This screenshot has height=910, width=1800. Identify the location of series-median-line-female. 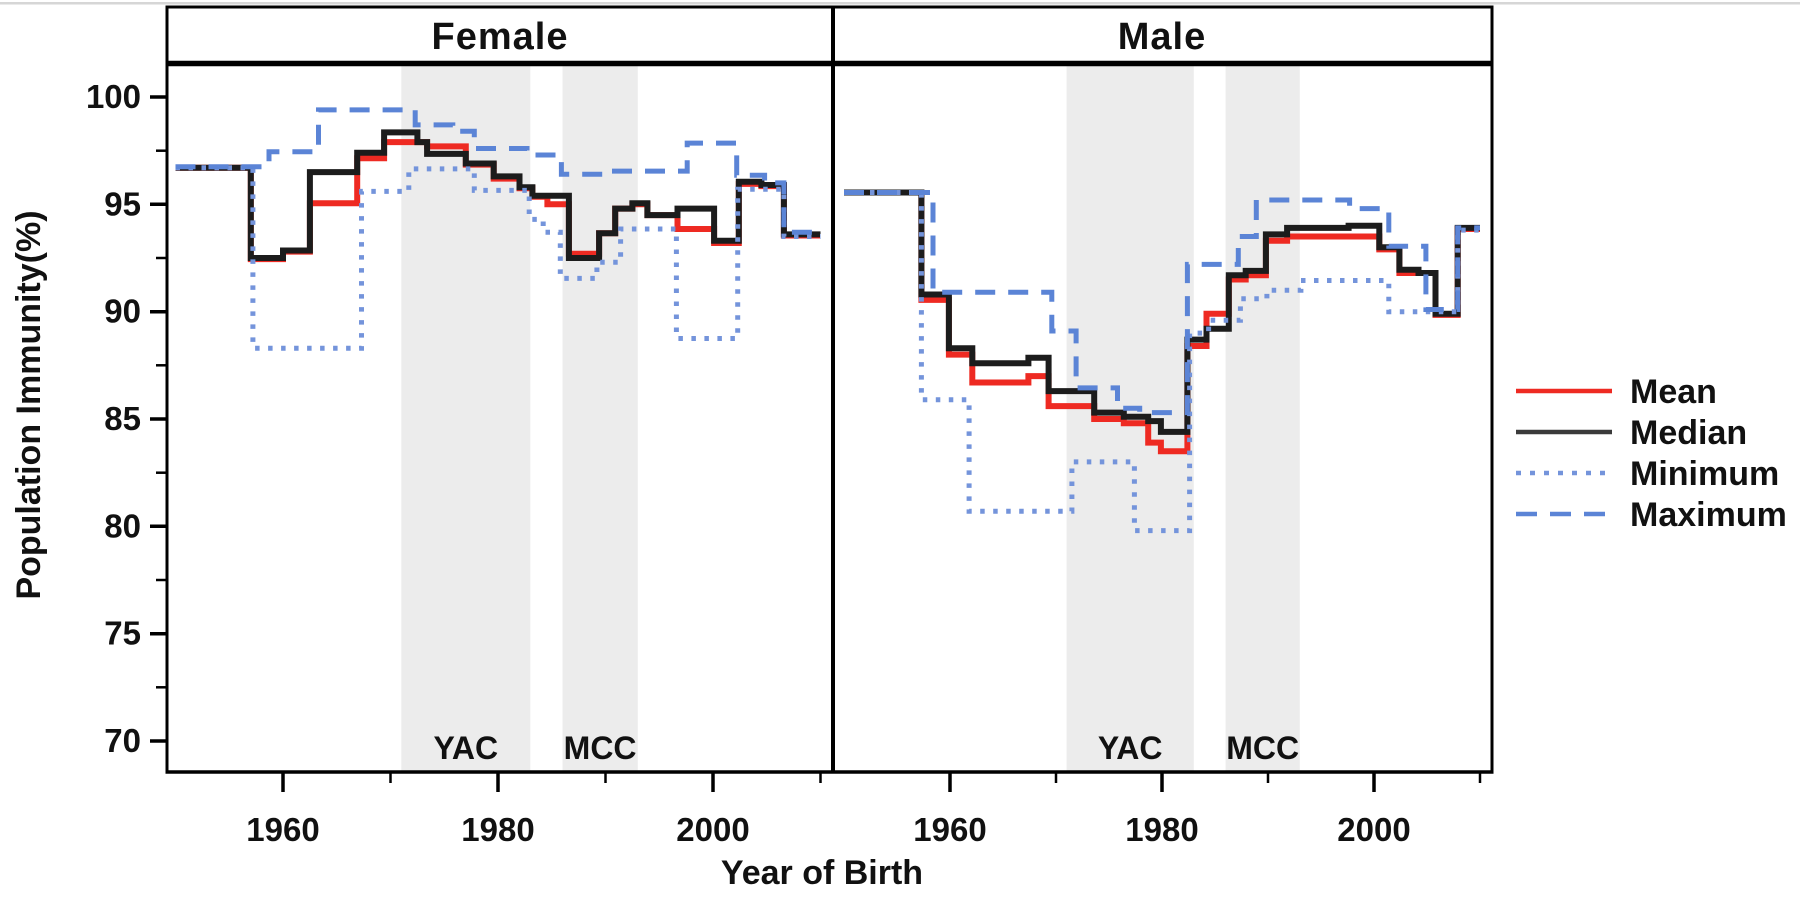
(498, 195).